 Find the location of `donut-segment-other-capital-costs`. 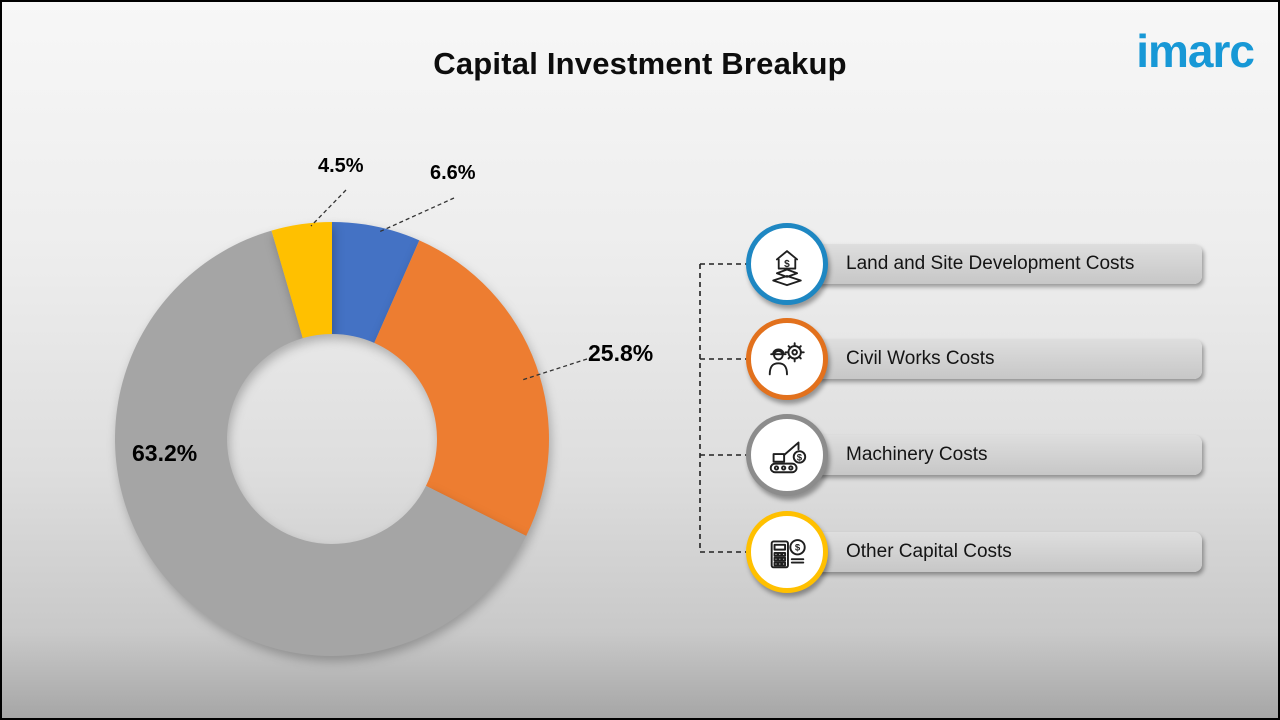

donut-segment-other-capital-costs is located at coordinates (301, 280).